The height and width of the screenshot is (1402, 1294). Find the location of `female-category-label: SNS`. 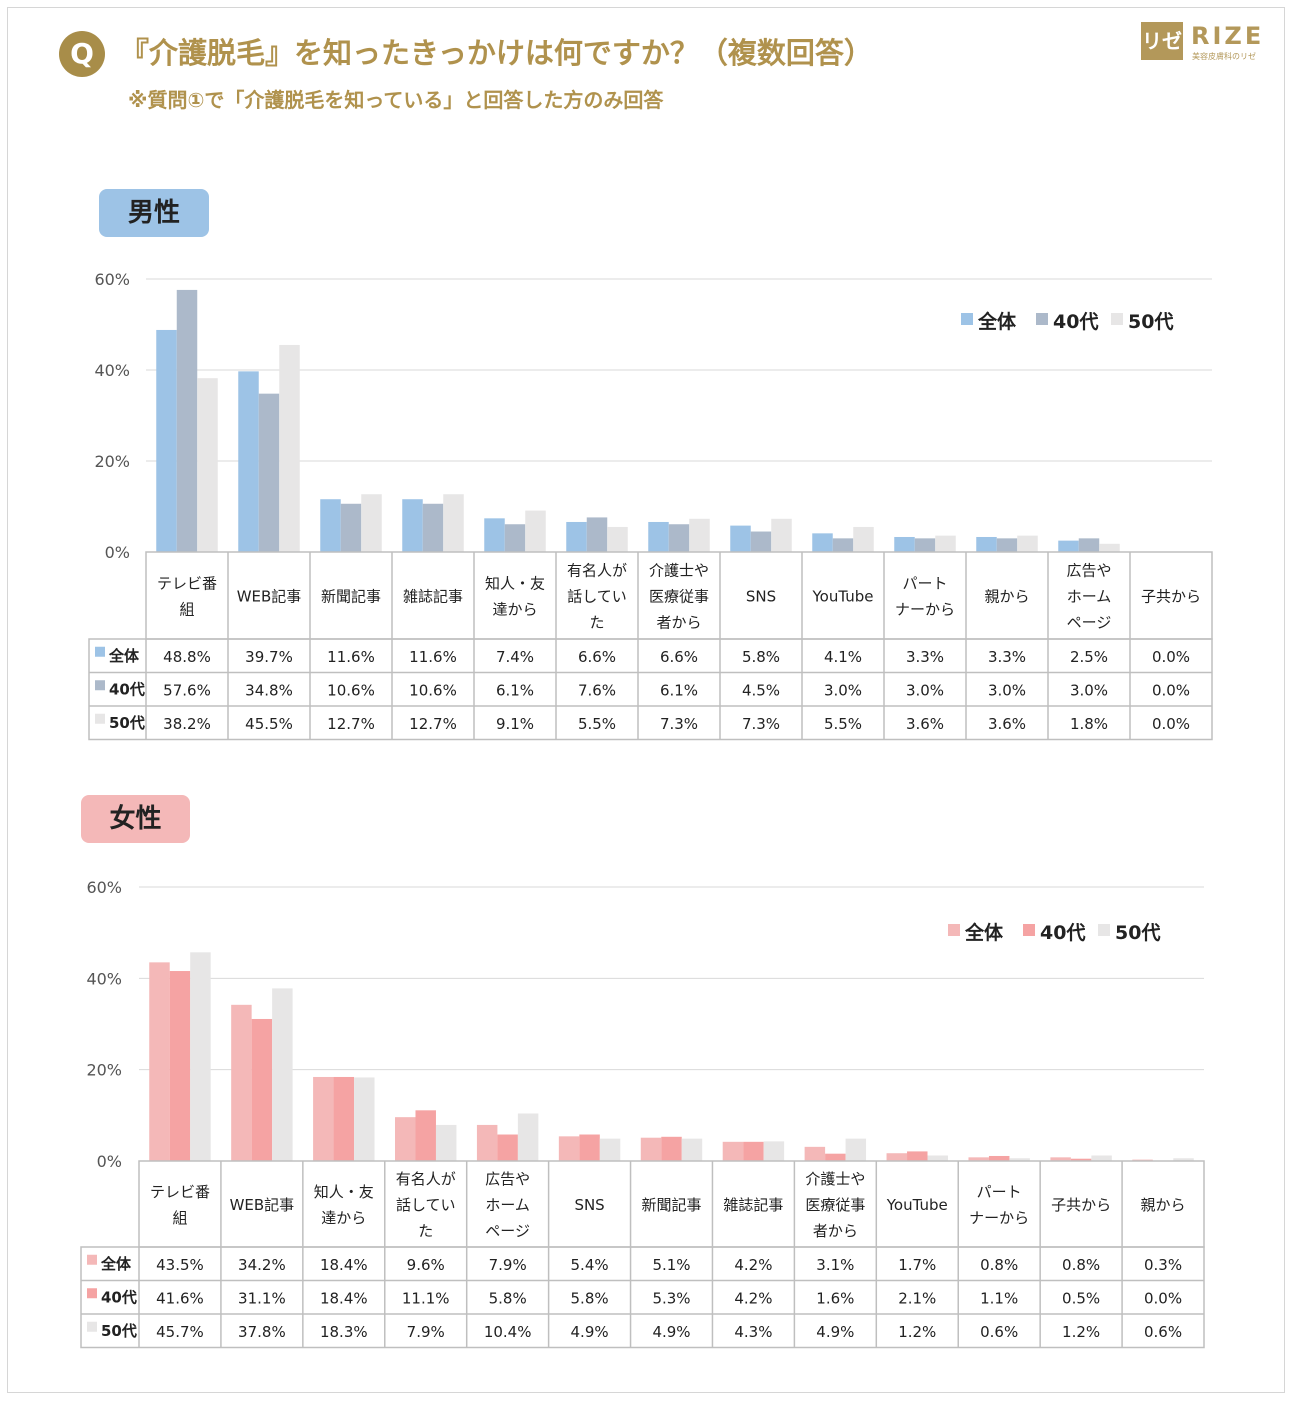

female-category-label: SNS is located at coordinates (589, 1205).